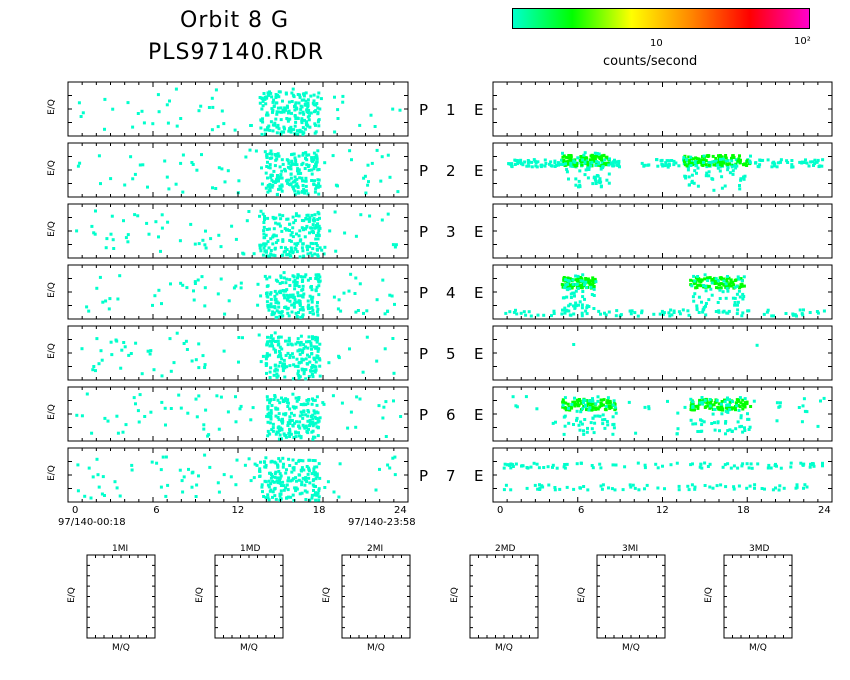 This screenshot has height=680, width=850. What do you see at coordinates (75, 510) in the screenshot?
I see `x-tick-left-0: 0` at bounding box center [75, 510].